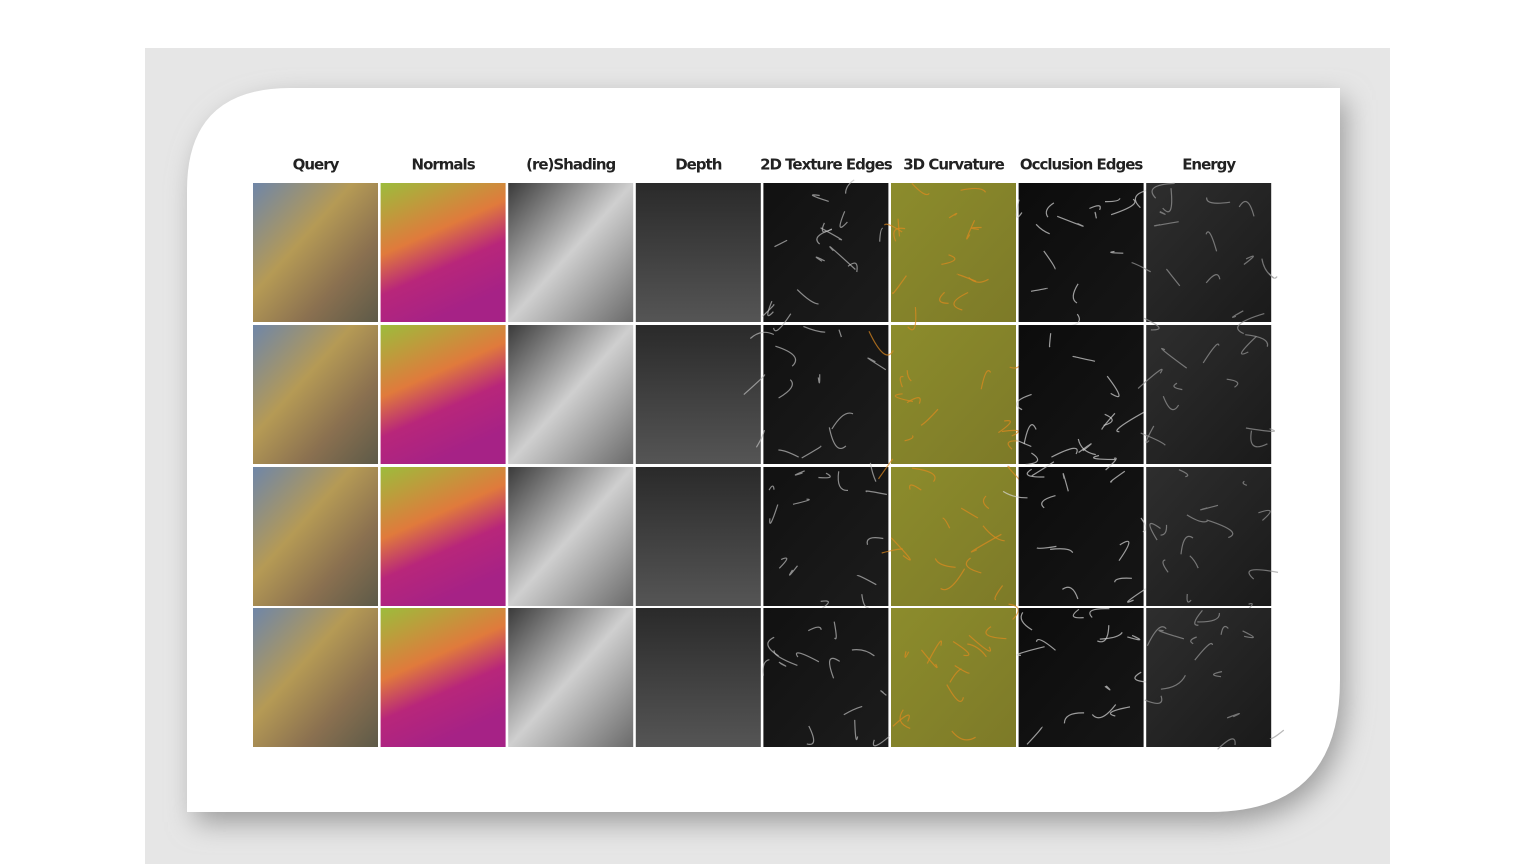  I want to click on column-header: Energy, so click(1209, 165).